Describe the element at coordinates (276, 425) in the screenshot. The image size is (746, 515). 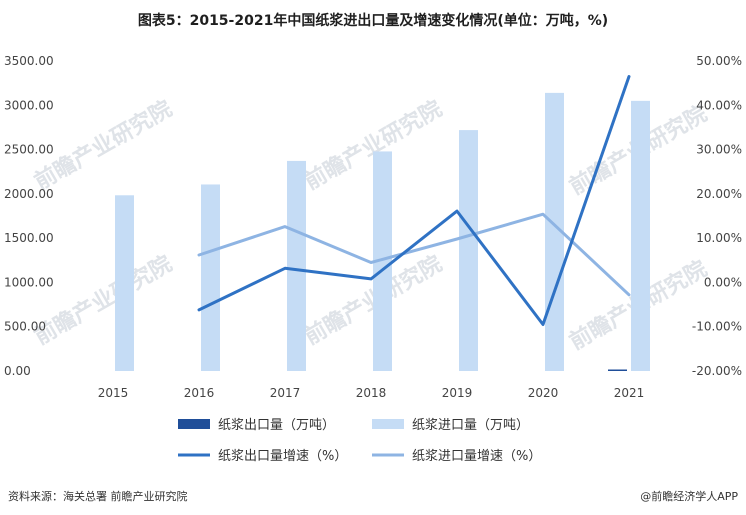
I see `legend-label: 纸浆出口量（万吨）` at that location.